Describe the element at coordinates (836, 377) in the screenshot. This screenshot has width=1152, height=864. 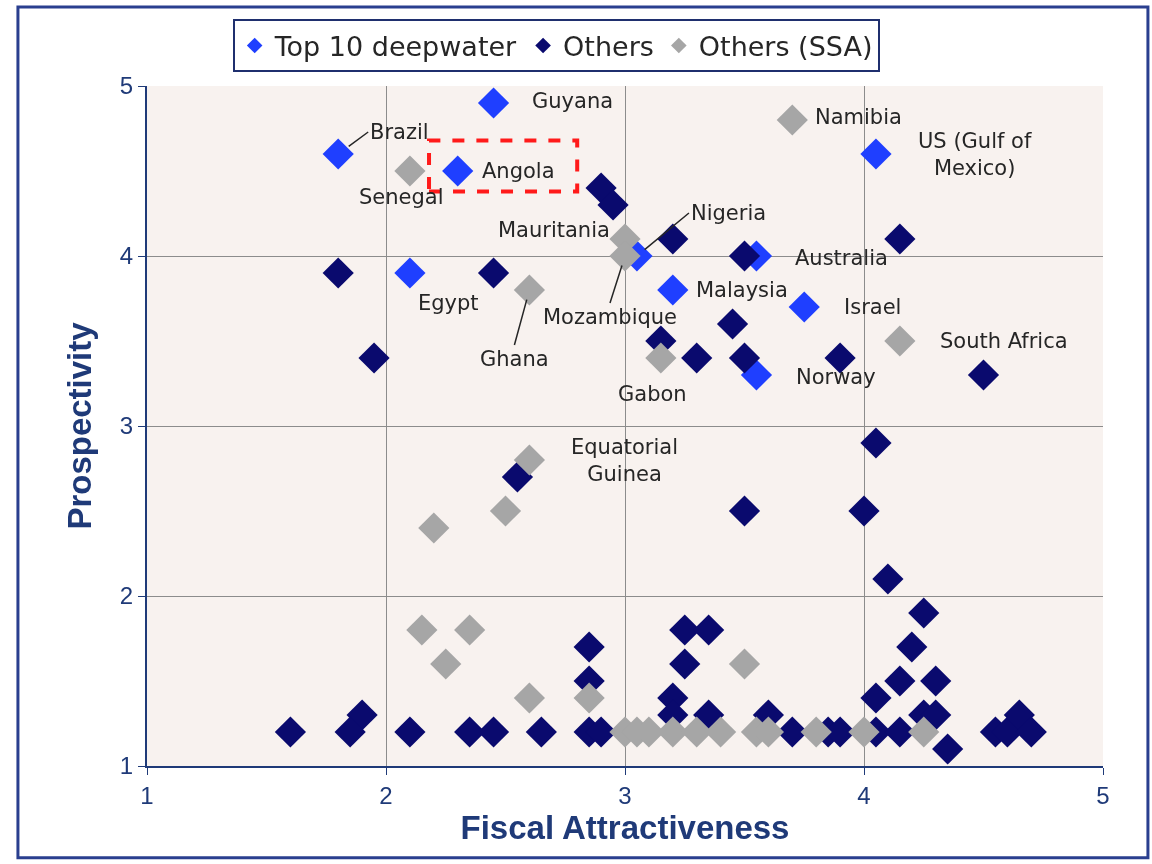
I see `annotation: Norway` at that location.